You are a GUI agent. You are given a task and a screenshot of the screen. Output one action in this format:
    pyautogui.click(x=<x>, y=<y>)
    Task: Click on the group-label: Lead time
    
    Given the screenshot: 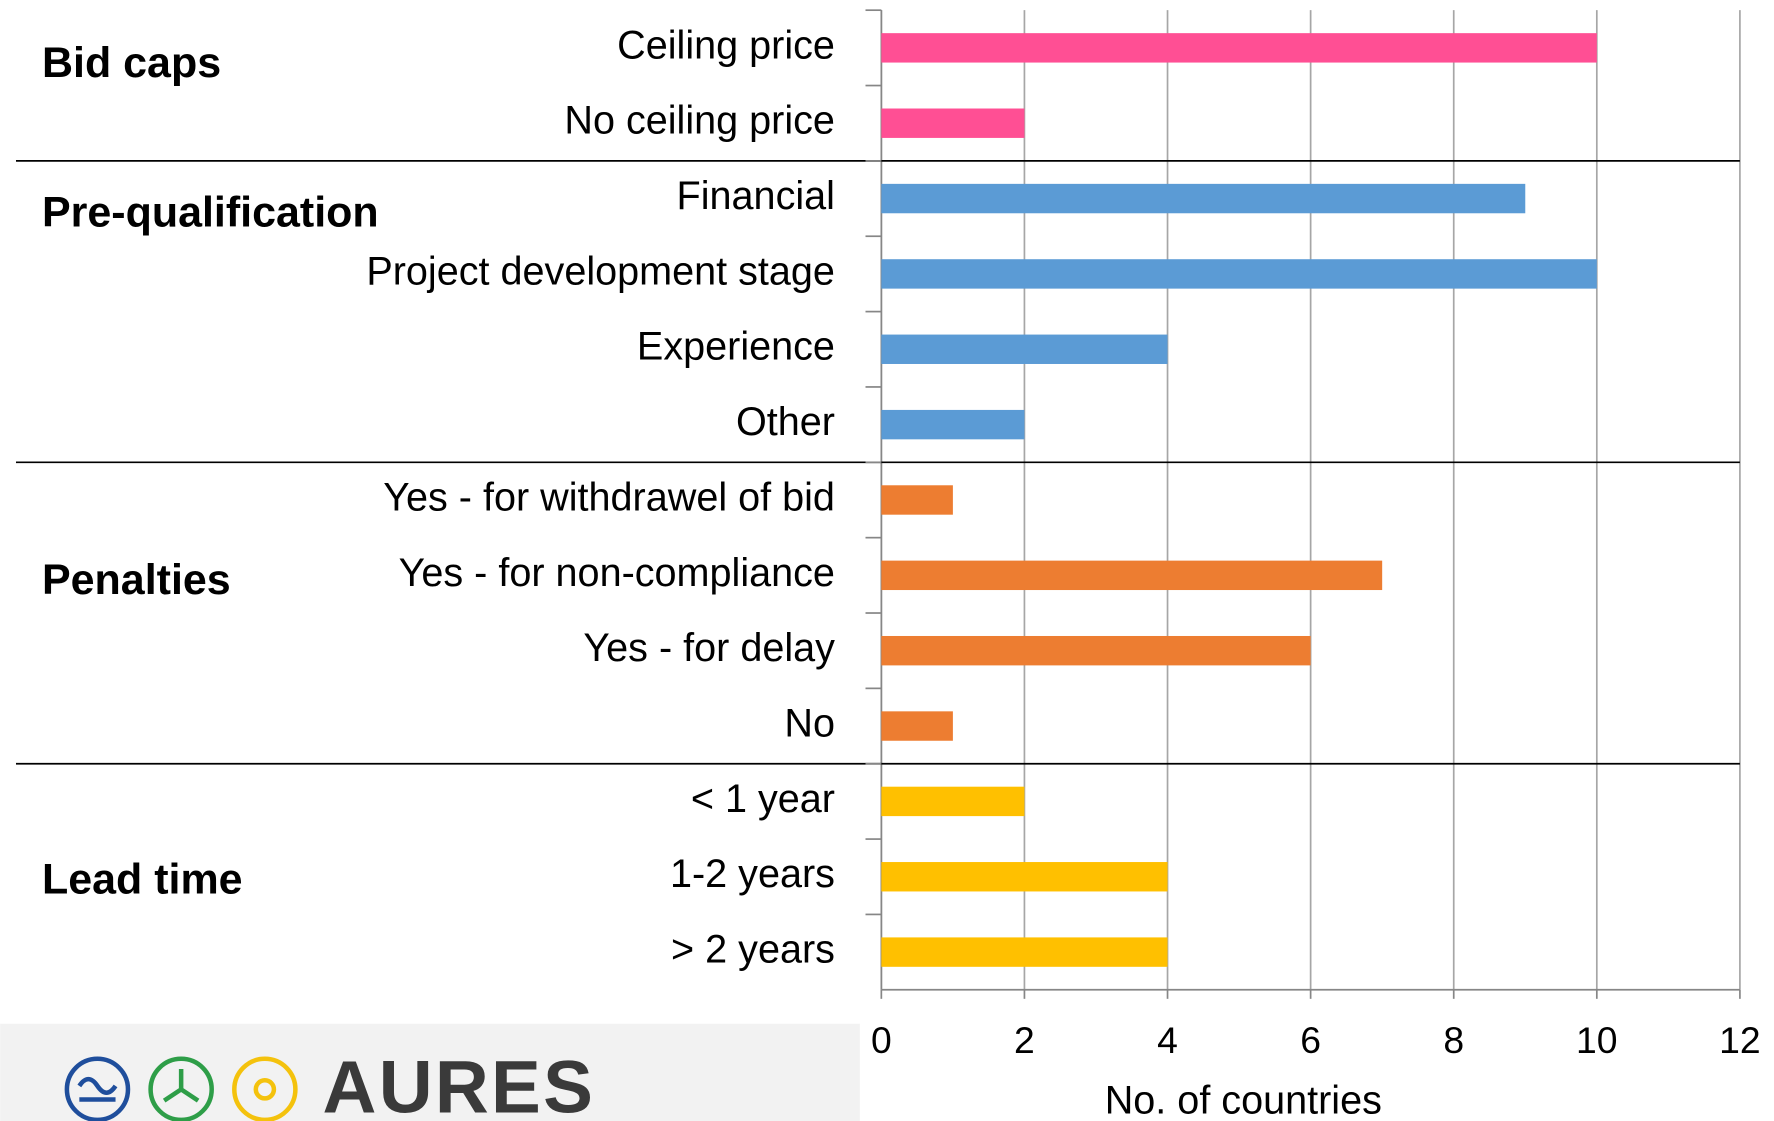 What is the action you would take?
    pyautogui.click(x=142, y=880)
    